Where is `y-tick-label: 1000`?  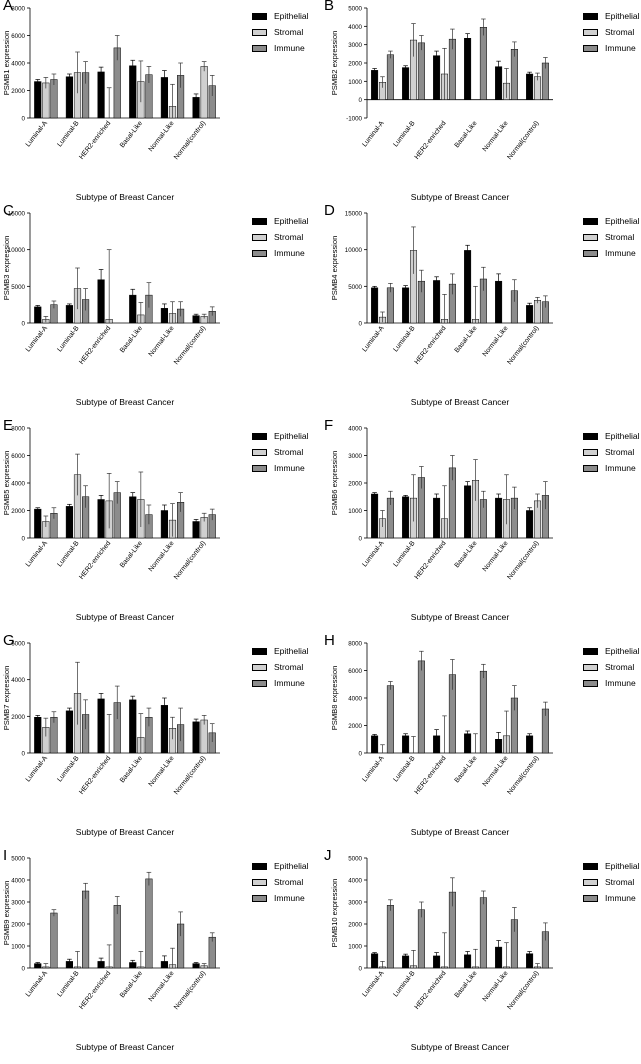
y-tick-label: 1000 is located at coordinates (18, 947).